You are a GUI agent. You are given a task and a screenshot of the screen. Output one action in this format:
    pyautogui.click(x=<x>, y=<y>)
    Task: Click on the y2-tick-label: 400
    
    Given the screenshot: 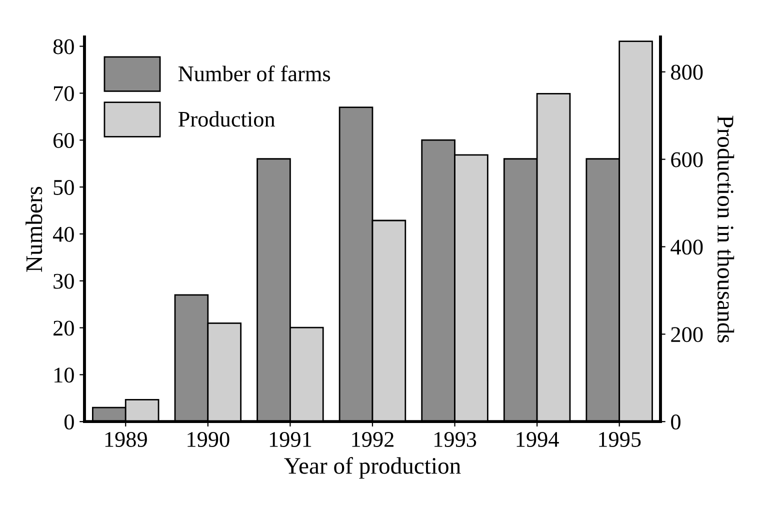 What is the action you would take?
    pyautogui.click(x=686, y=247)
    